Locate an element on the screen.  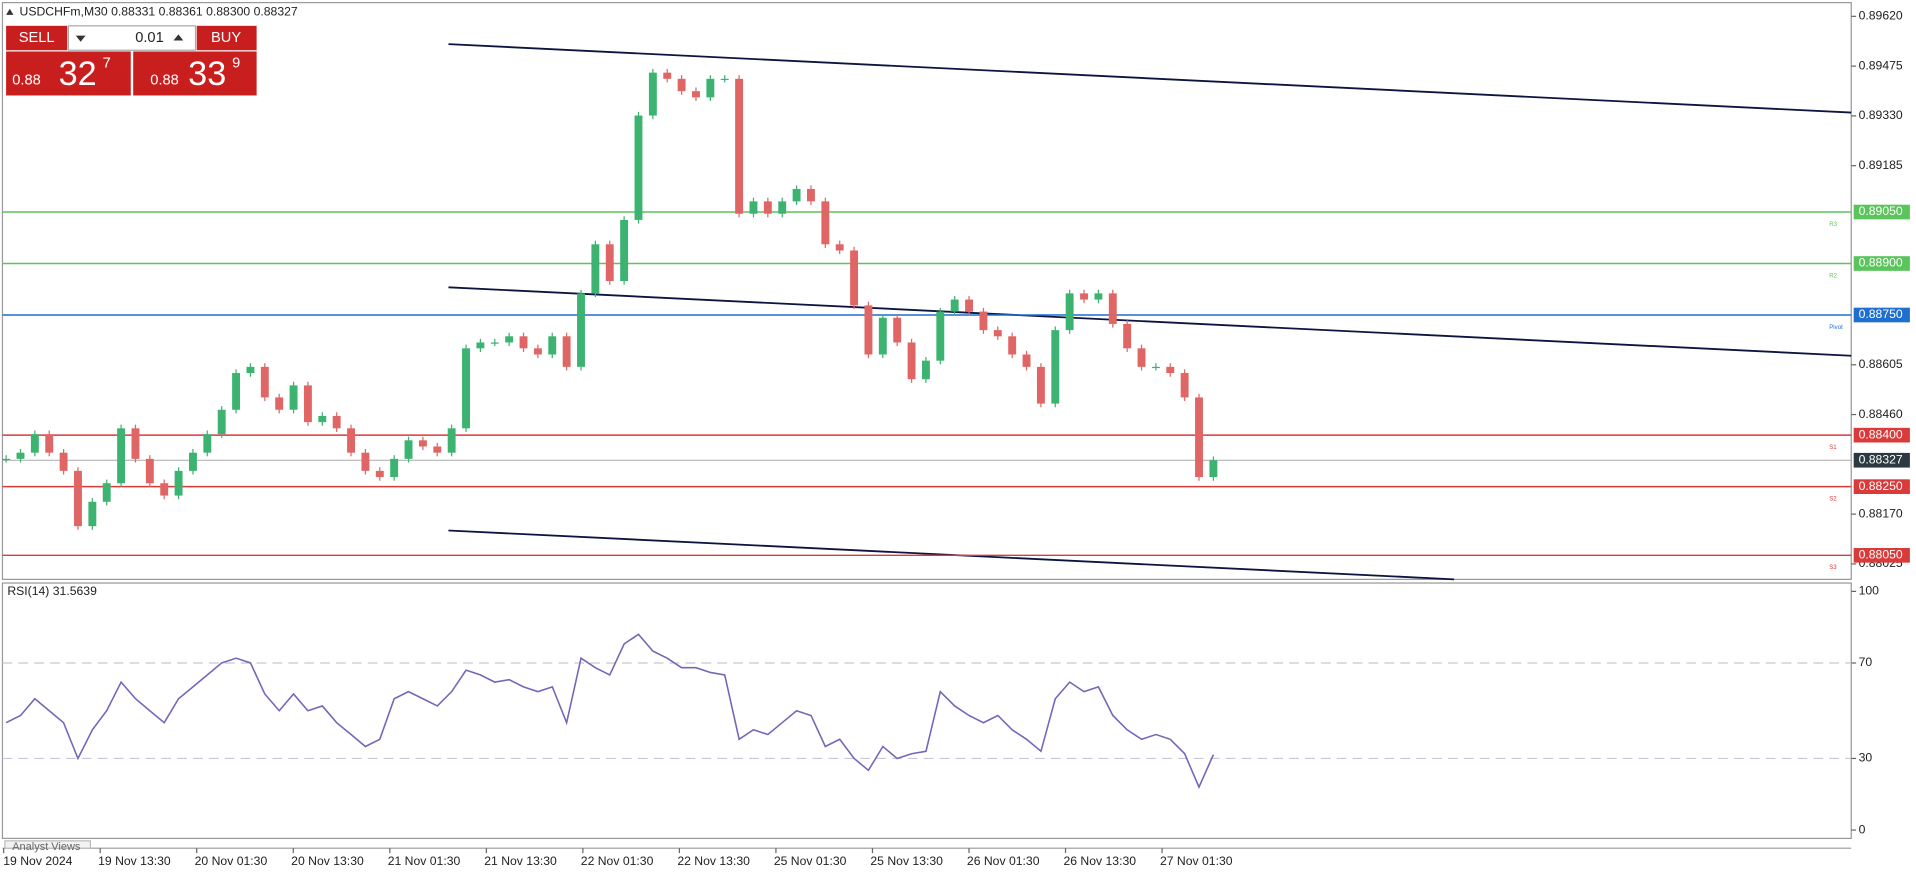
rsi-line is located at coordinates (610, 711).